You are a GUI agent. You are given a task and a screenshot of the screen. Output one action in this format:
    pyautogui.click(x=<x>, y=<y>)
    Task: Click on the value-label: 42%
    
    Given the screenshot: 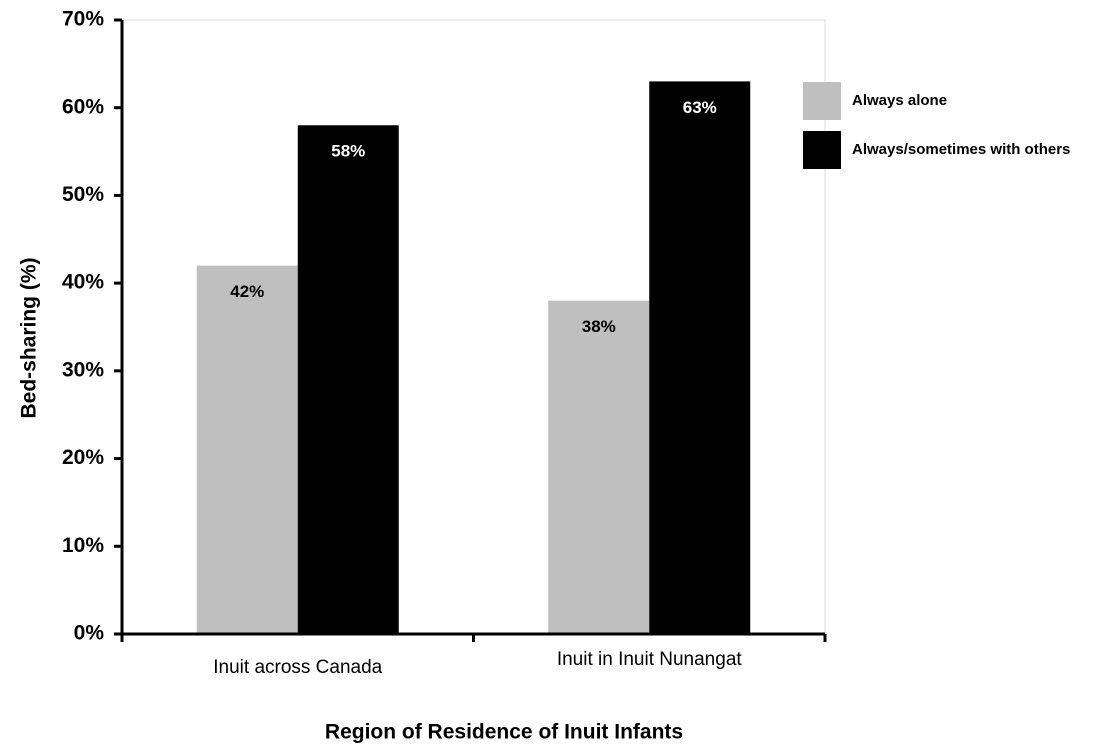 What is the action you would take?
    pyautogui.click(x=247, y=291)
    